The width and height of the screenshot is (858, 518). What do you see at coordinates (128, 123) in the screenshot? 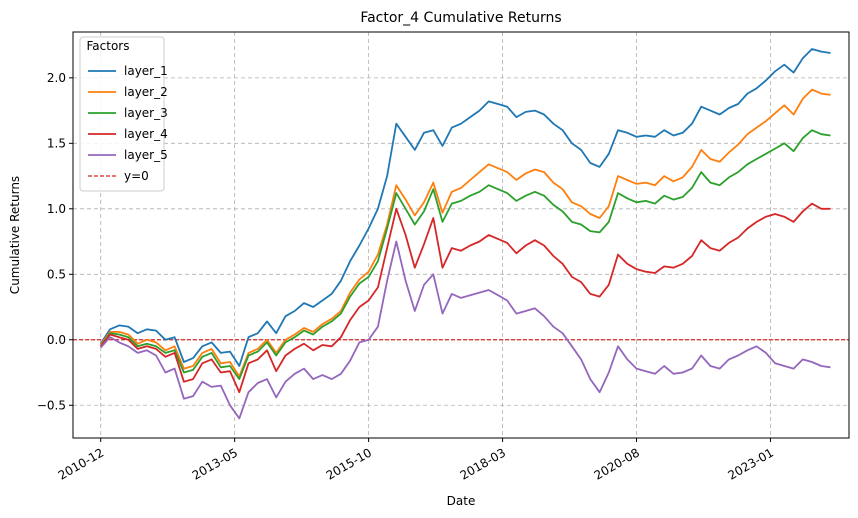
I see `legend-items: layer_1 layer_2 layer_3 layer_4 layer_5 y=0` at bounding box center [128, 123].